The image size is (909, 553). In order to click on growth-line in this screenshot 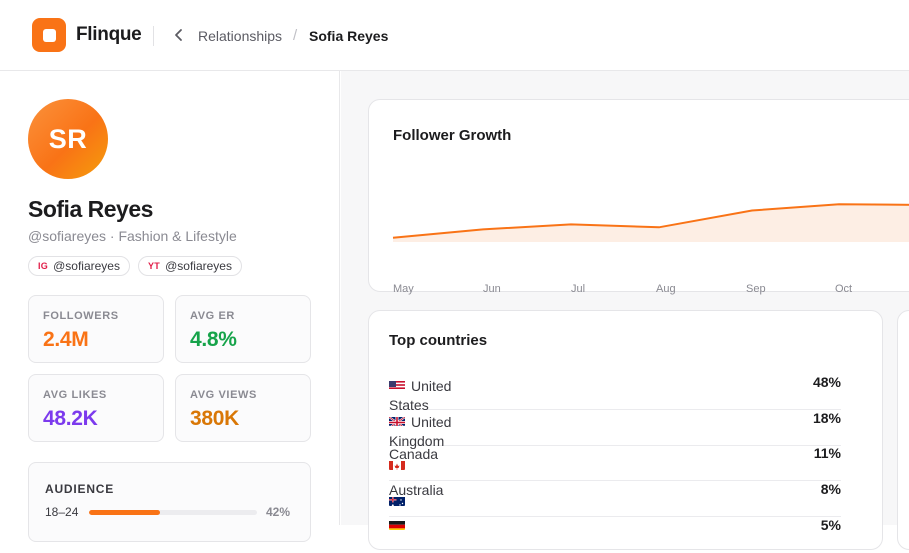, I will do `click(650, 221)`.